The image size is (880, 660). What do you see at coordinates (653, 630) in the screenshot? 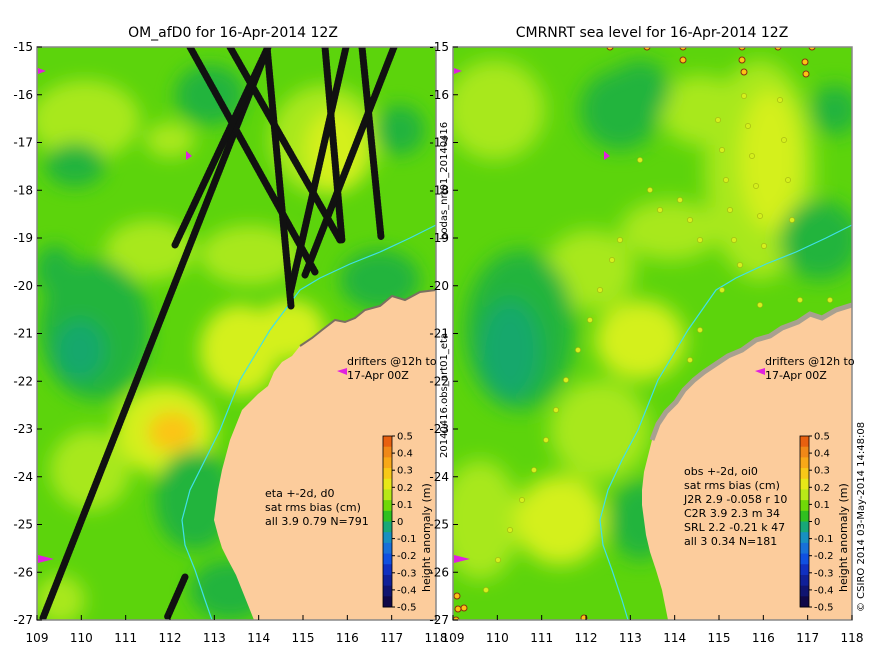
I see `right-x-axis-ticks: 109 110 111 112 113 114 115 116 117 118` at bounding box center [653, 630].